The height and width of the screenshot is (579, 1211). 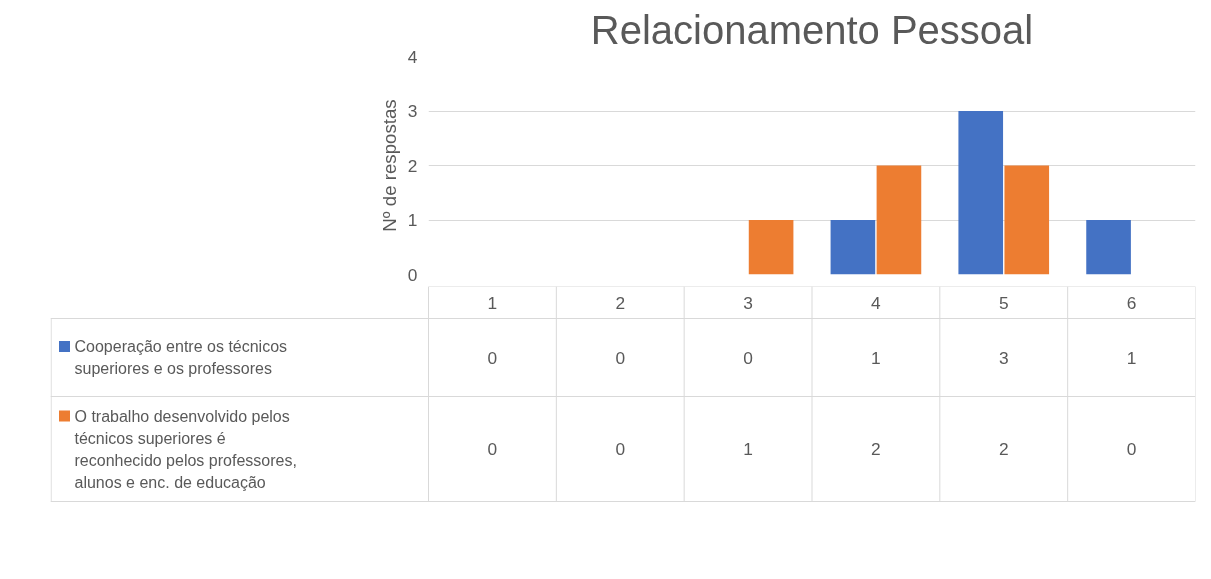 What do you see at coordinates (876, 302) in the screenshot?
I see `x-tick-label: 4` at bounding box center [876, 302].